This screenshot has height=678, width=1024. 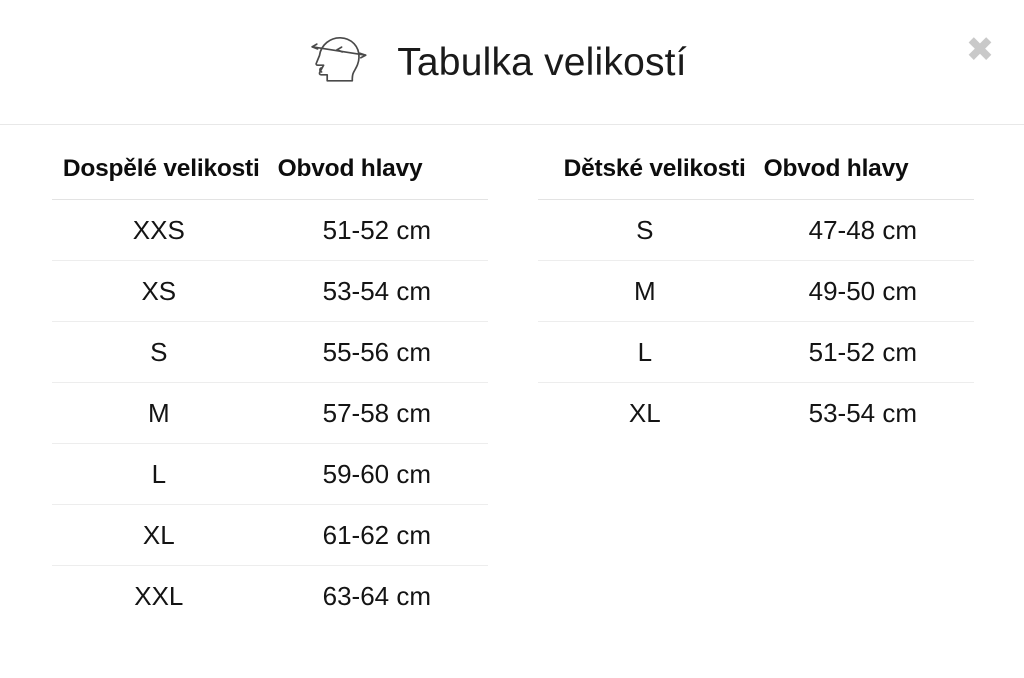 What do you see at coordinates (376, 535) in the screenshot?
I see `cell-circumference: 61-62 cm` at bounding box center [376, 535].